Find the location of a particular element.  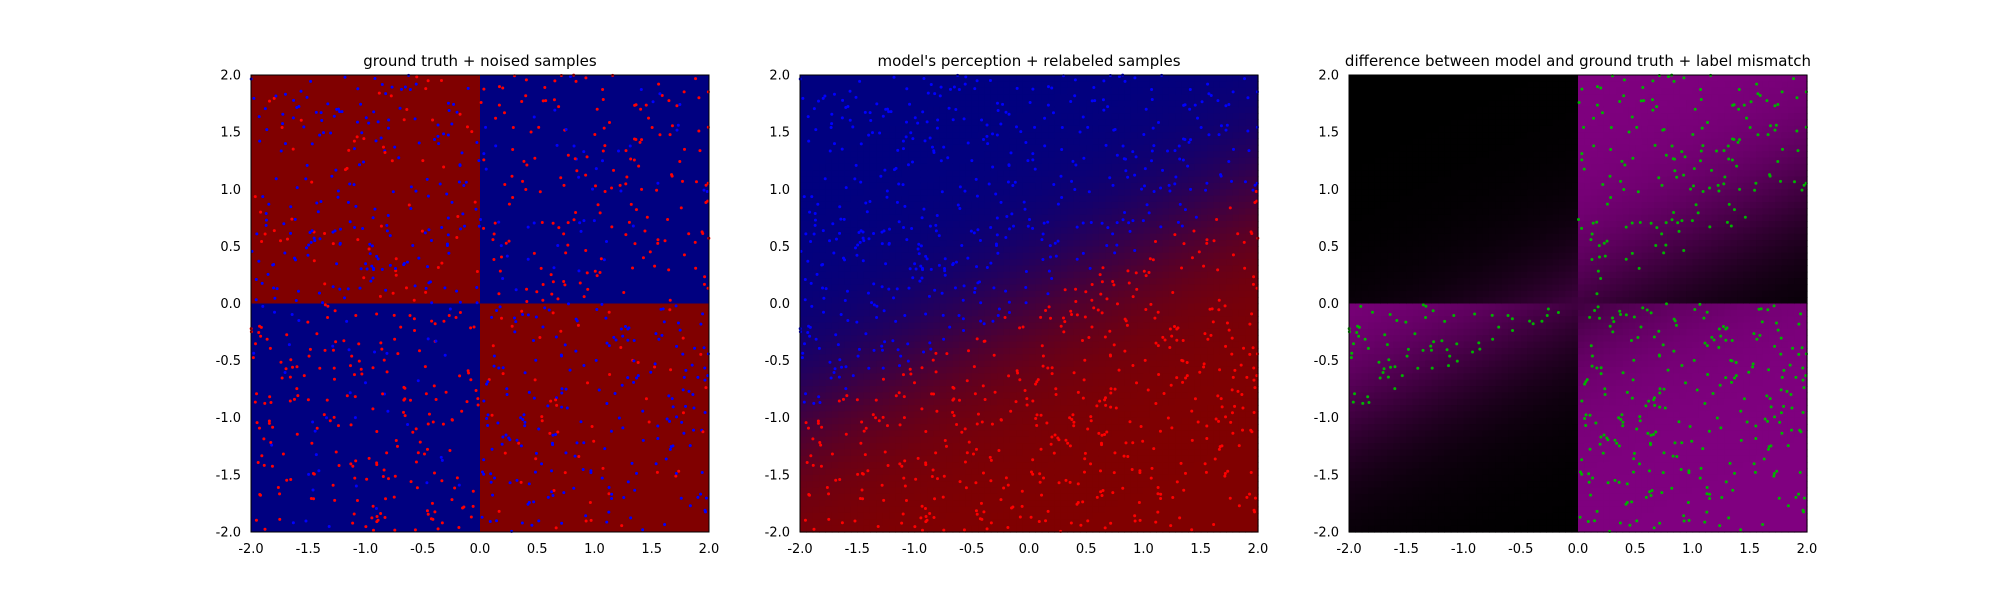

x-tick-label: -1.5 is located at coordinates (308, 549).